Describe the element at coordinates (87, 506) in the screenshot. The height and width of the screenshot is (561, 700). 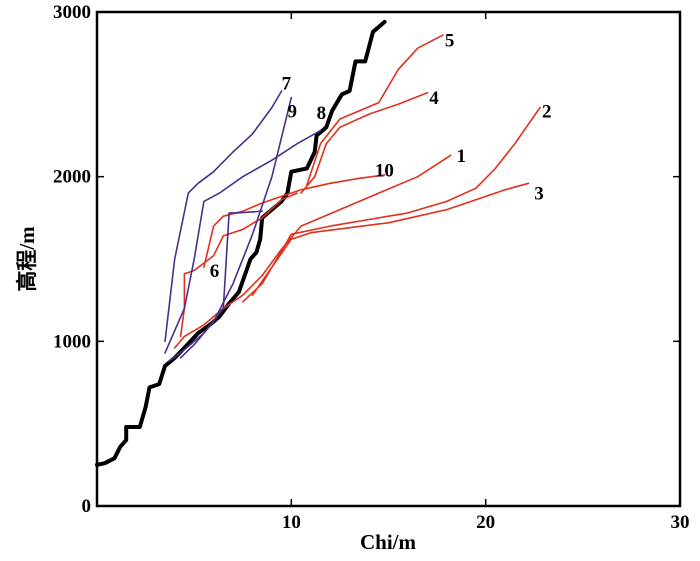
I see `y-tick-label: 0` at that location.